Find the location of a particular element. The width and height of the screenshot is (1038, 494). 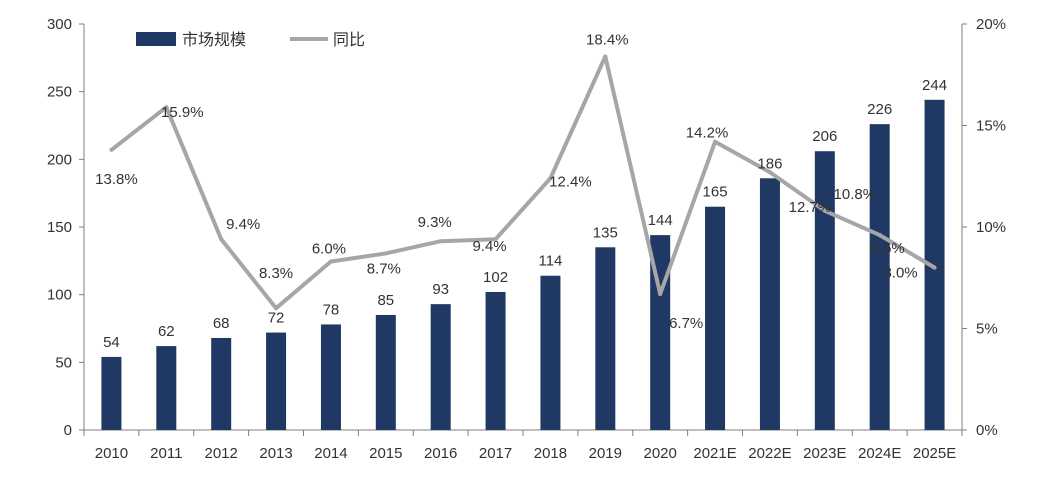

yoy-value-label: 8.7% is located at coordinates (384, 268).